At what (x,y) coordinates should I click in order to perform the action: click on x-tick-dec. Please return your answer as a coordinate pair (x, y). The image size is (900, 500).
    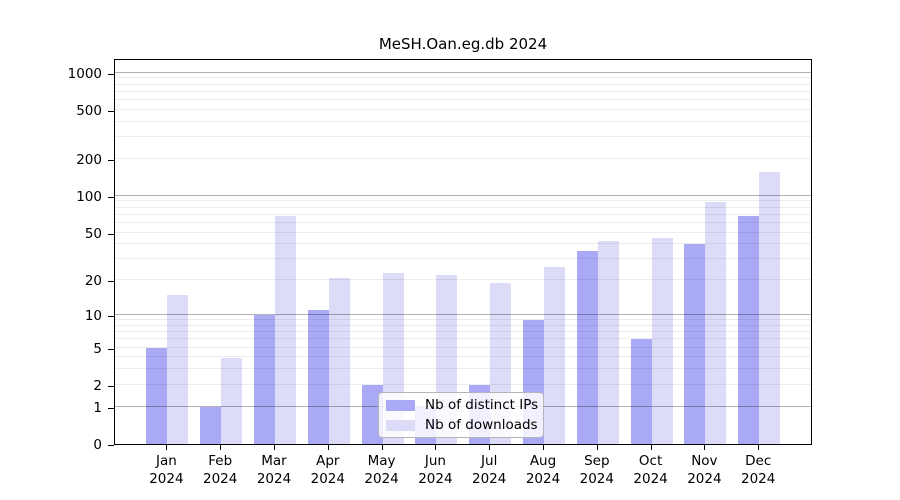
    Looking at the image, I should click on (759, 447).